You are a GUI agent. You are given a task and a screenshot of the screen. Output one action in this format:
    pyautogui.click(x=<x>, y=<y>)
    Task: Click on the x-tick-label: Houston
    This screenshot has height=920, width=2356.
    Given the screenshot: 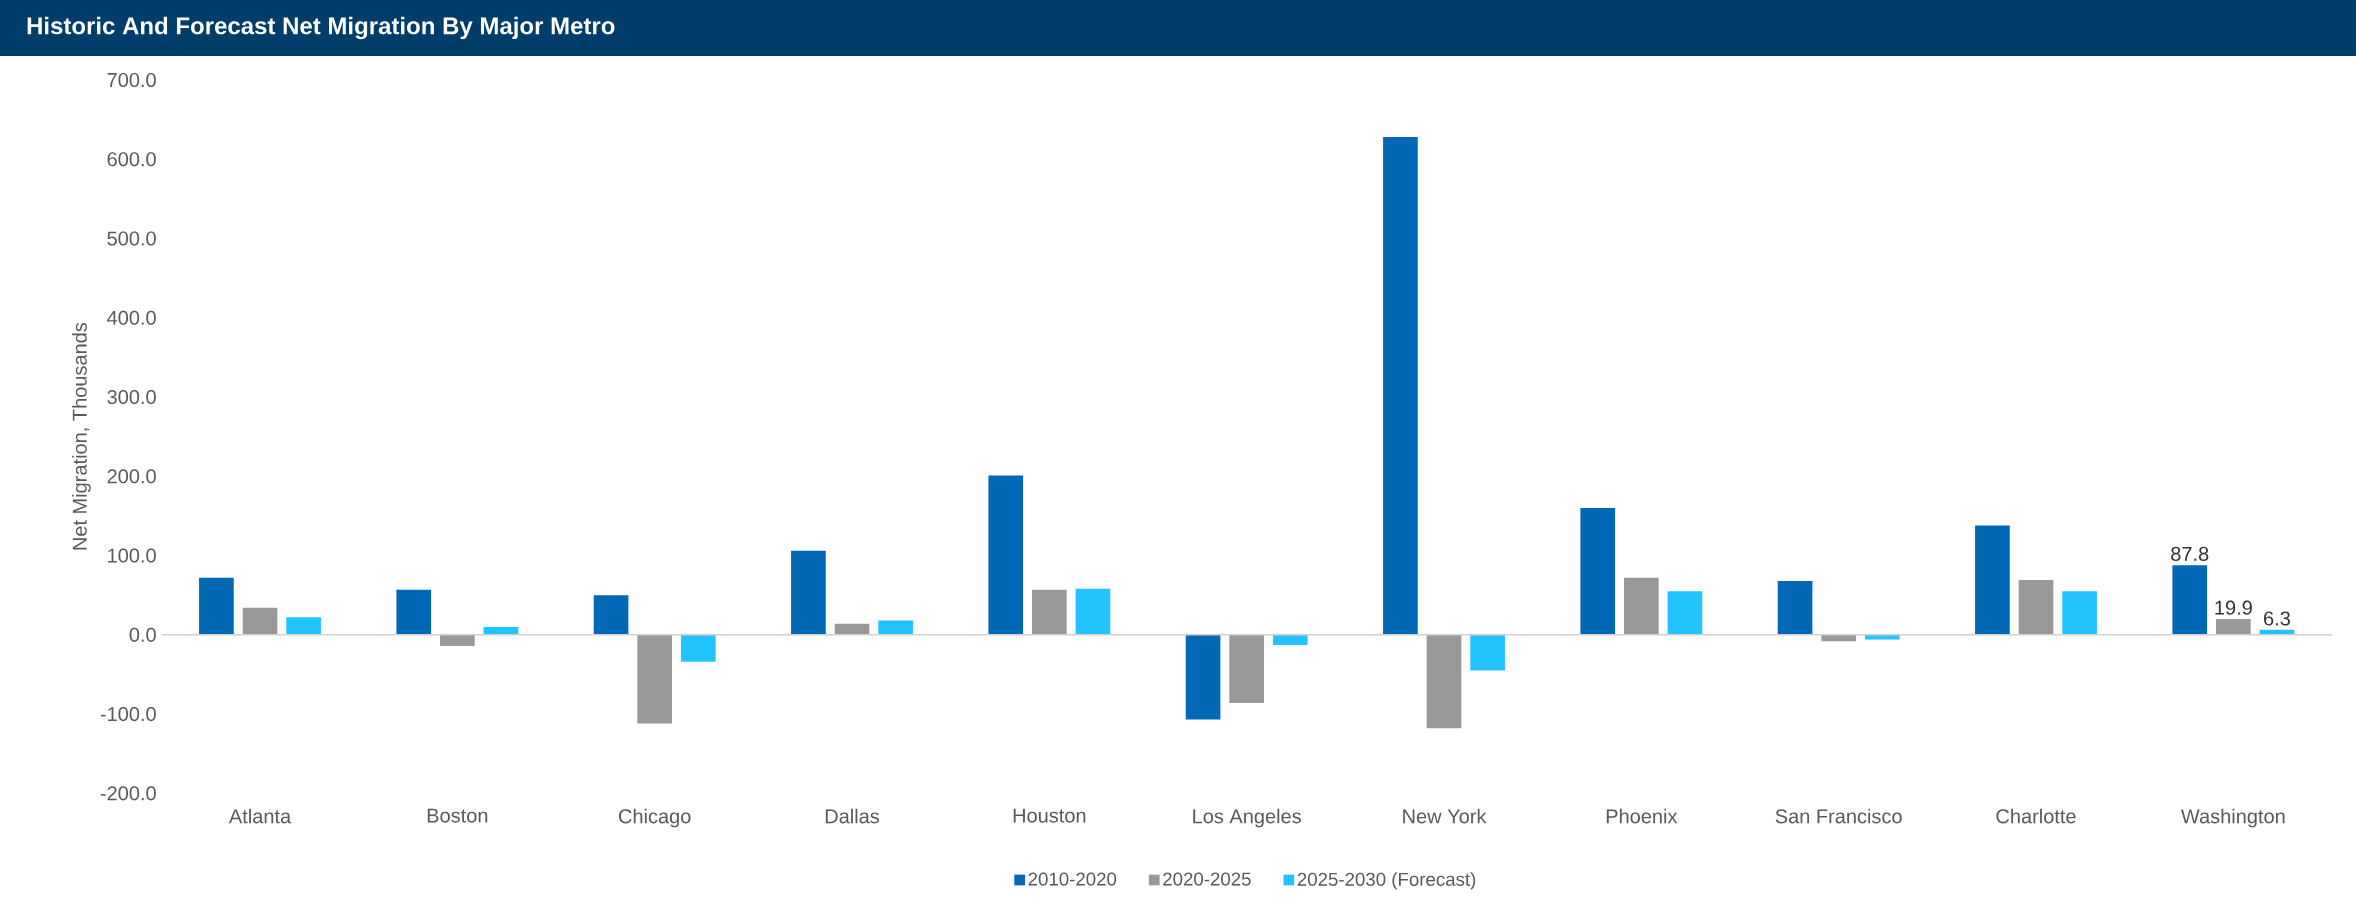 What is the action you would take?
    pyautogui.click(x=1049, y=815)
    